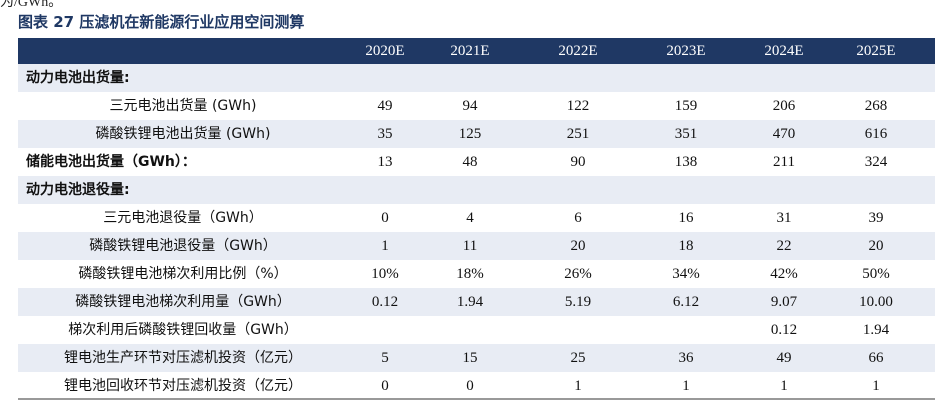 The width and height of the screenshot is (935, 400). Describe the element at coordinates (578, 358) in the screenshot. I see `value-cell: 25` at that location.